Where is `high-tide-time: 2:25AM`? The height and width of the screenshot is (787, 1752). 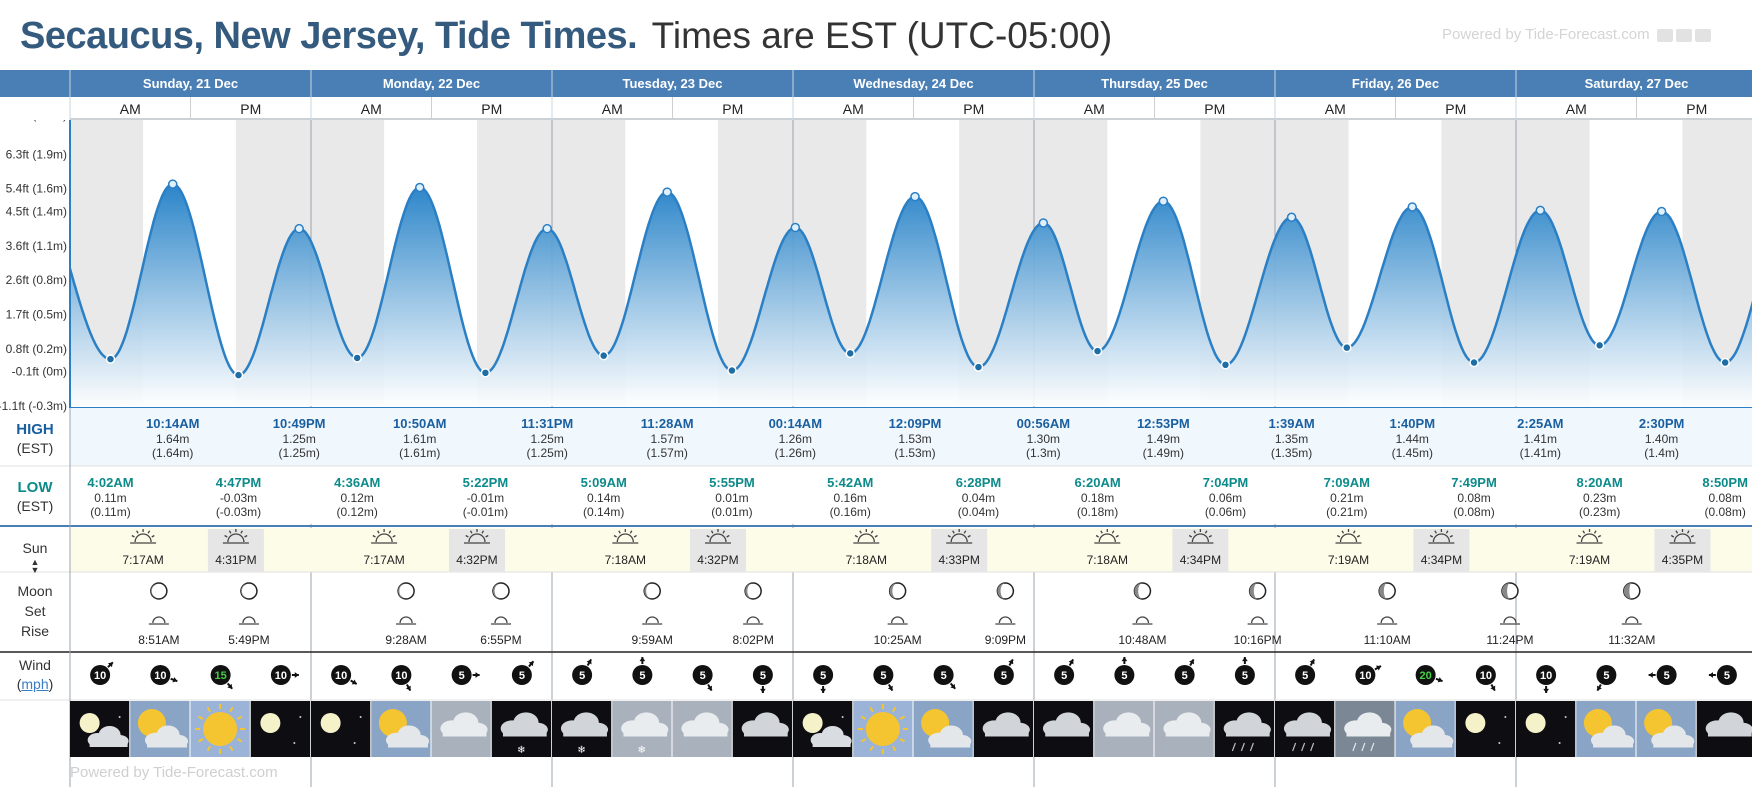 high-tide-time: 2:25AM is located at coordinates (1540, 423).